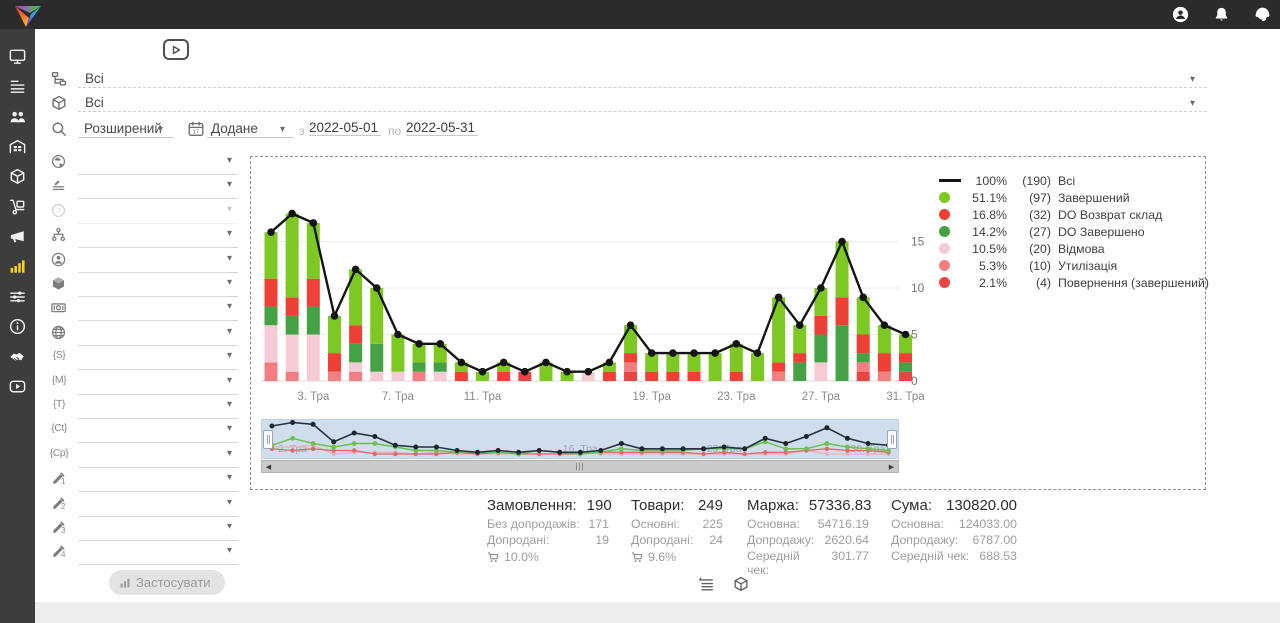 The height and width of the screenshot is (623, 1280). Describe the element at coordinates (17, 326) in the screenshot. I see `sidebar-item-info` at that location.